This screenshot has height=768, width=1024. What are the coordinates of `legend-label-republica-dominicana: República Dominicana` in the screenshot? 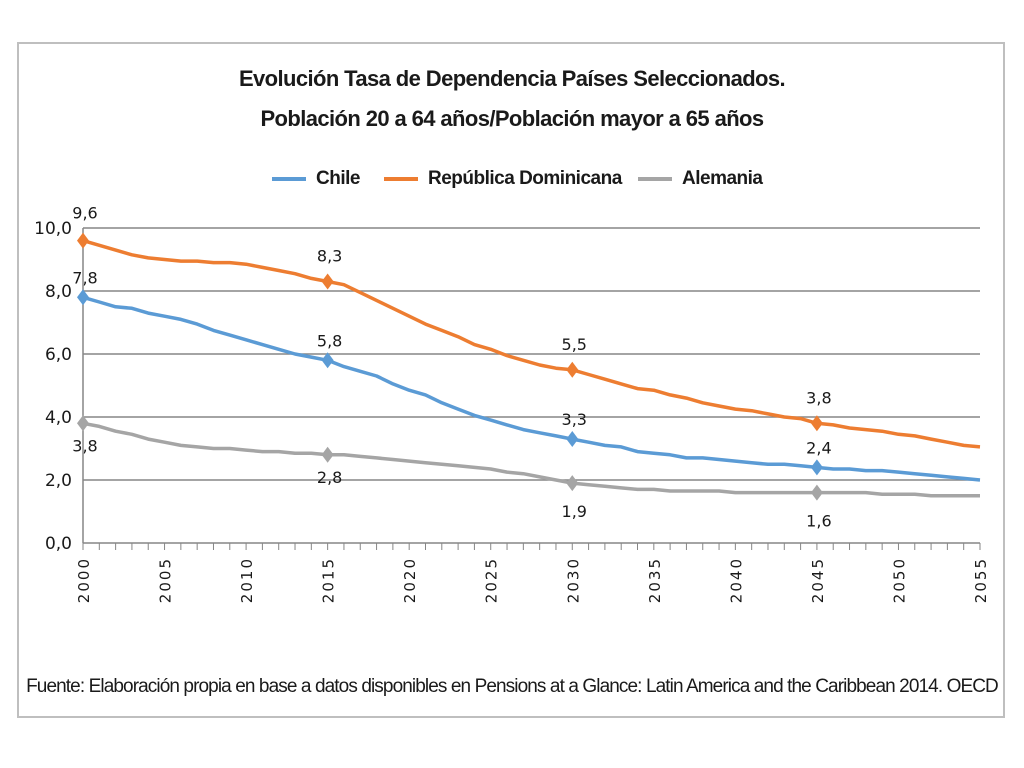 It's located at (525, 178).